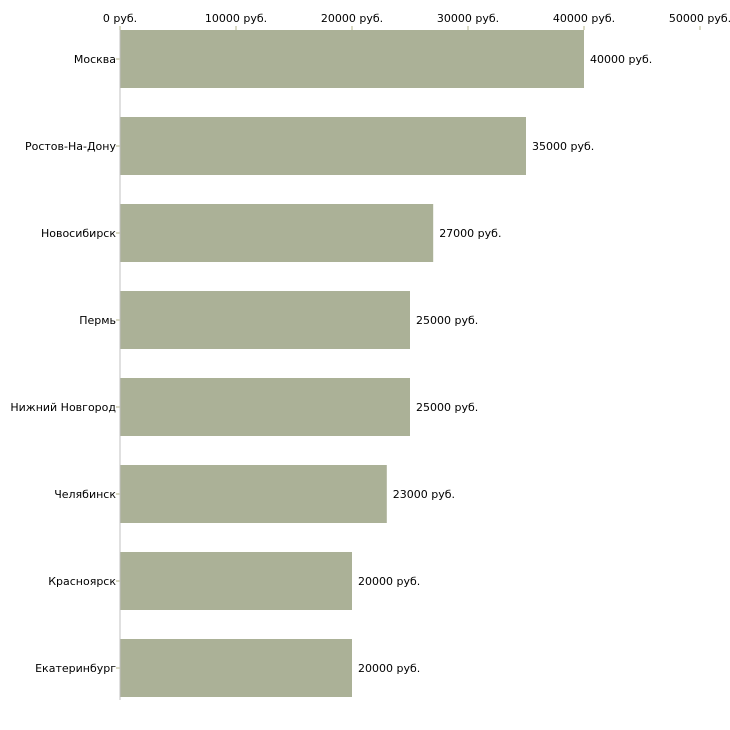  Describe the element at coordinates (236, 18) in the screenshot. I see `x-tick-label: 10000 руб.` at that location.